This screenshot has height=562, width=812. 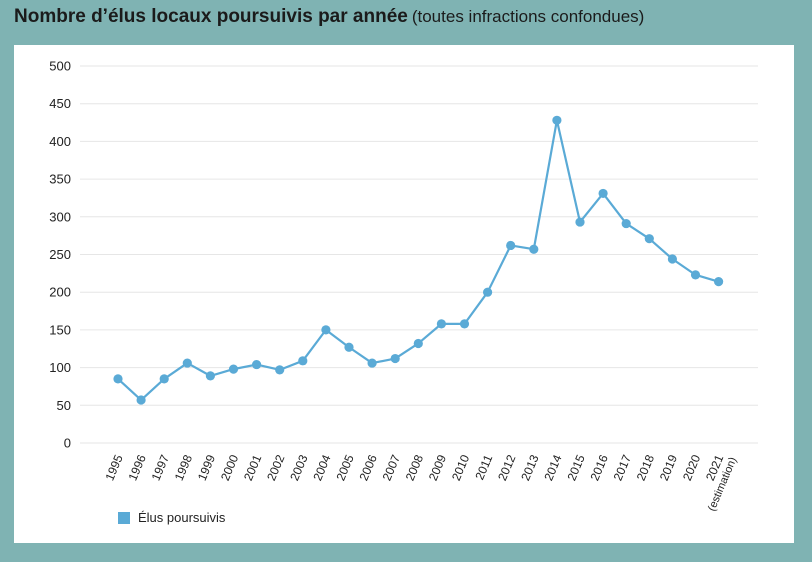 I want to click on x-tick-label: 1999, so click(x=206, y=467).